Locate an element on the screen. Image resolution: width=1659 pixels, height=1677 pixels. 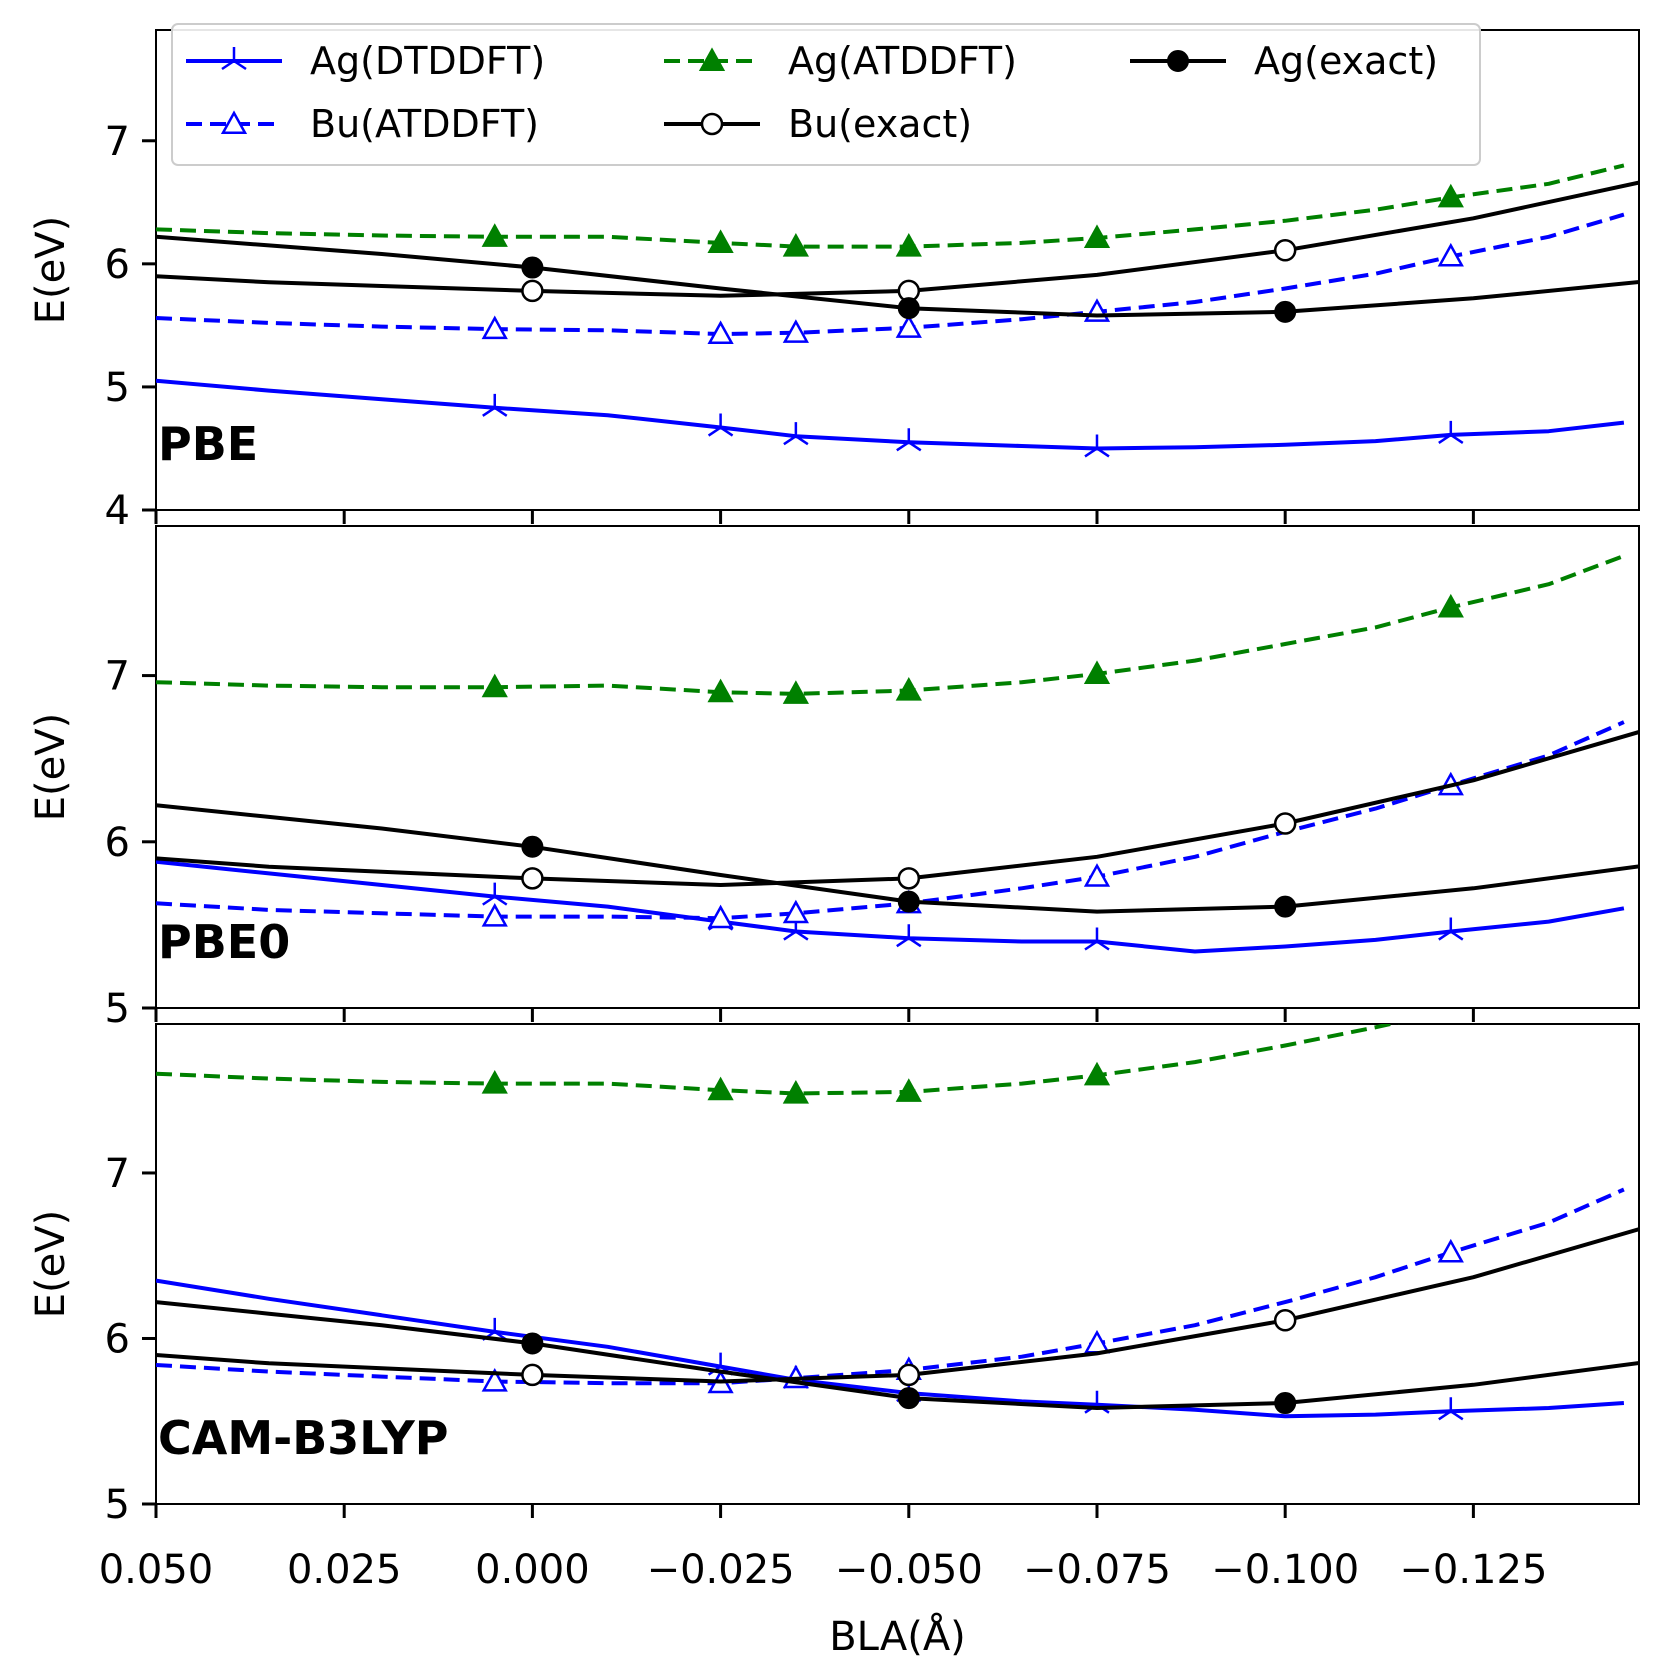
x-tick-label: −0.100 is located at coordinates (1285, 1570).